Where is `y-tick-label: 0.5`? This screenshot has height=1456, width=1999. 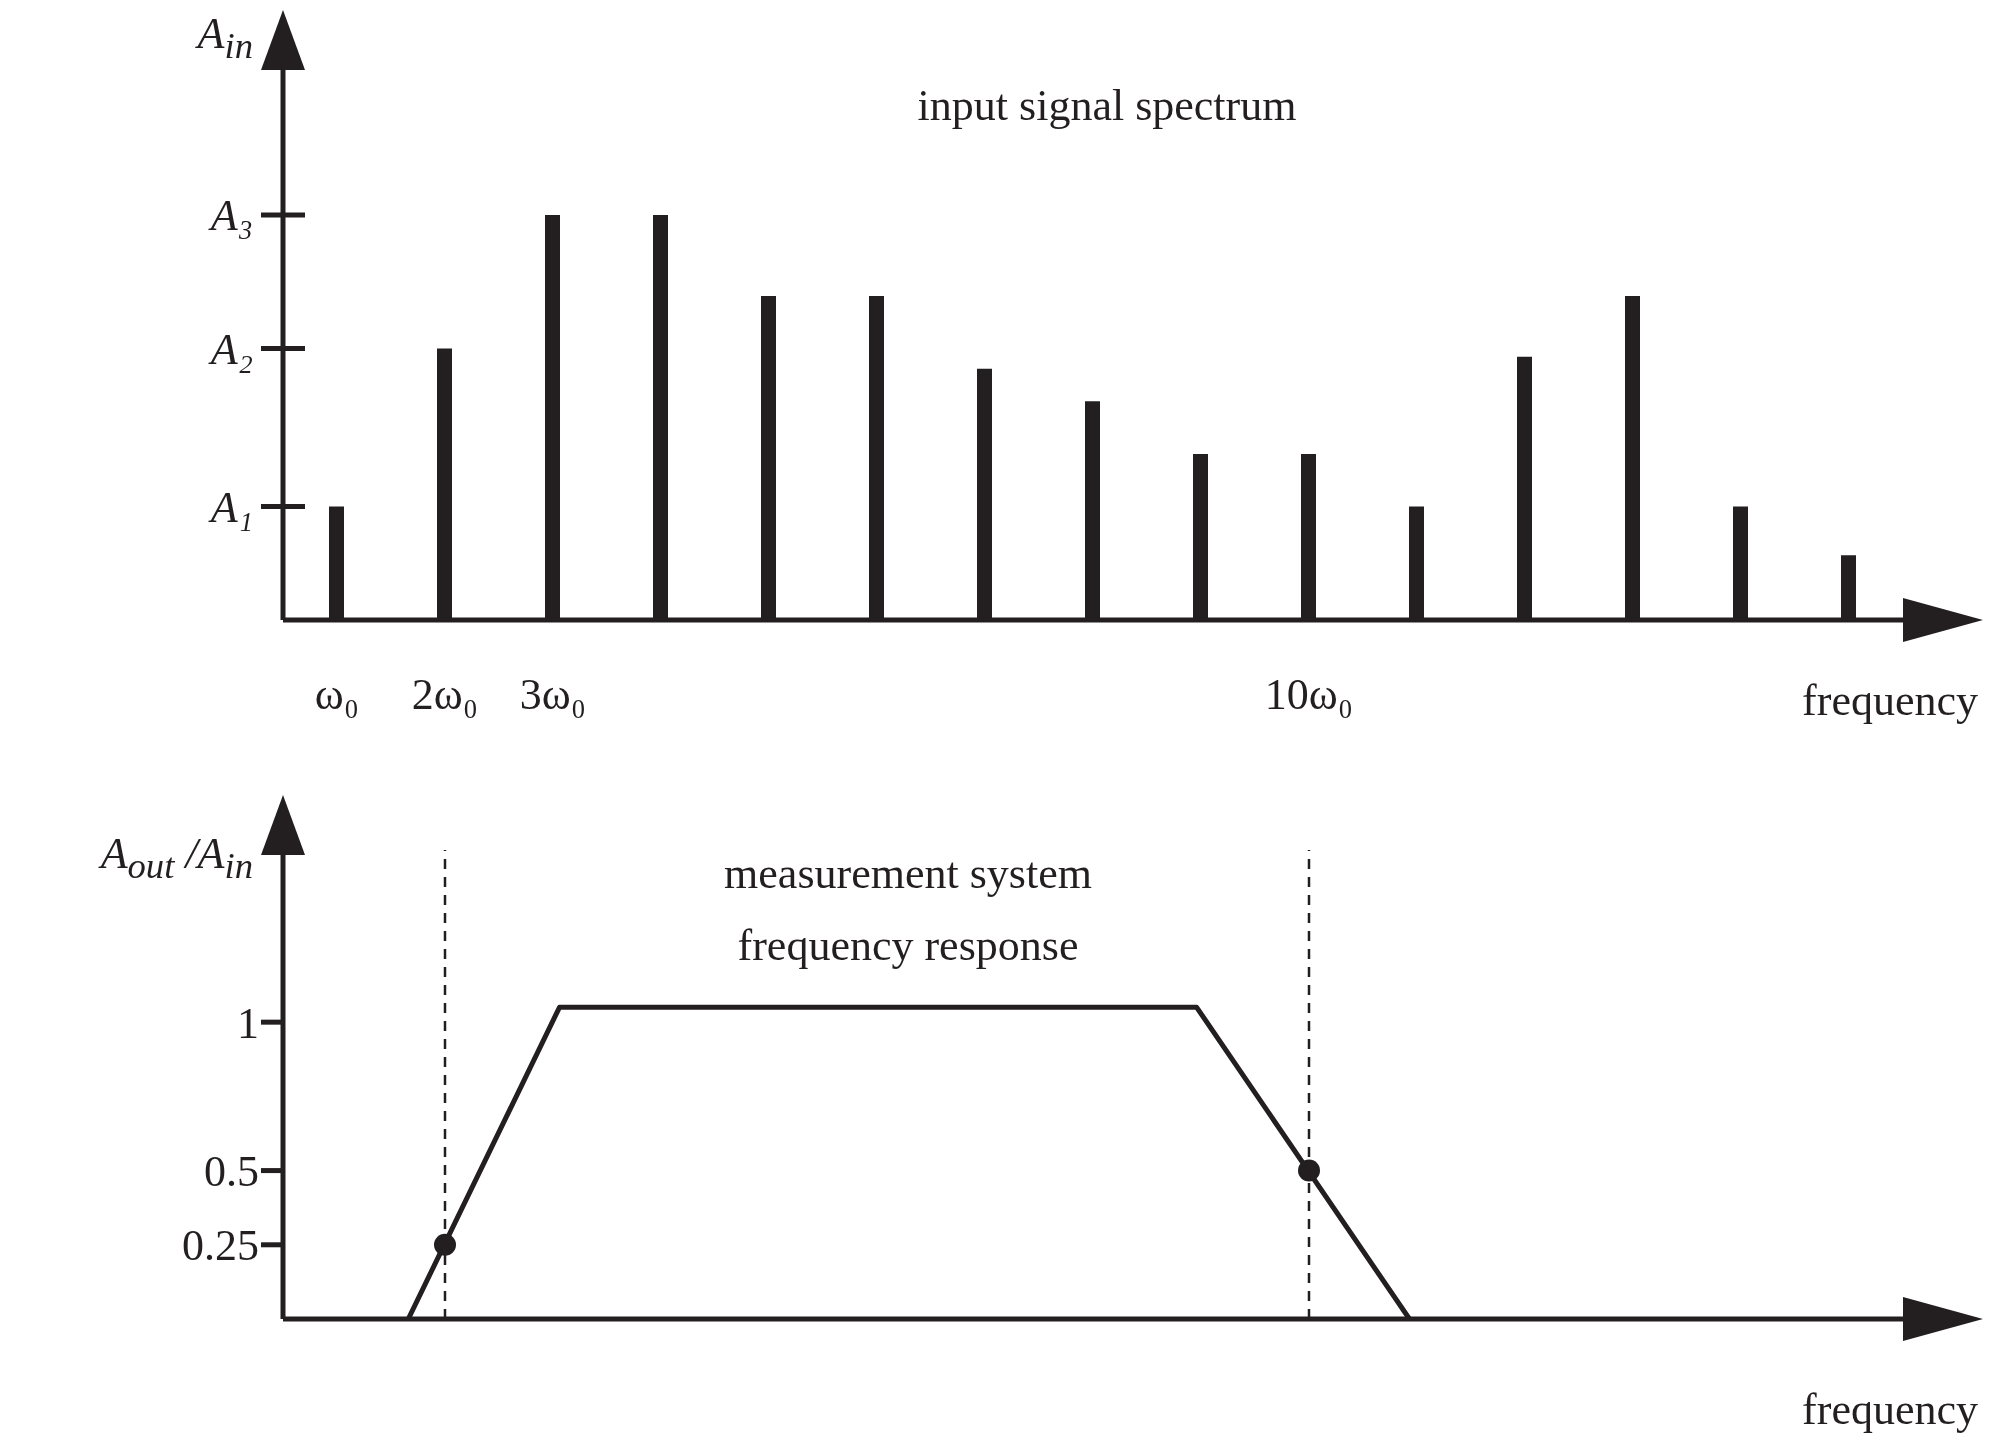 y-tick-label: 0.5 is located at coordinates (231, 1172).